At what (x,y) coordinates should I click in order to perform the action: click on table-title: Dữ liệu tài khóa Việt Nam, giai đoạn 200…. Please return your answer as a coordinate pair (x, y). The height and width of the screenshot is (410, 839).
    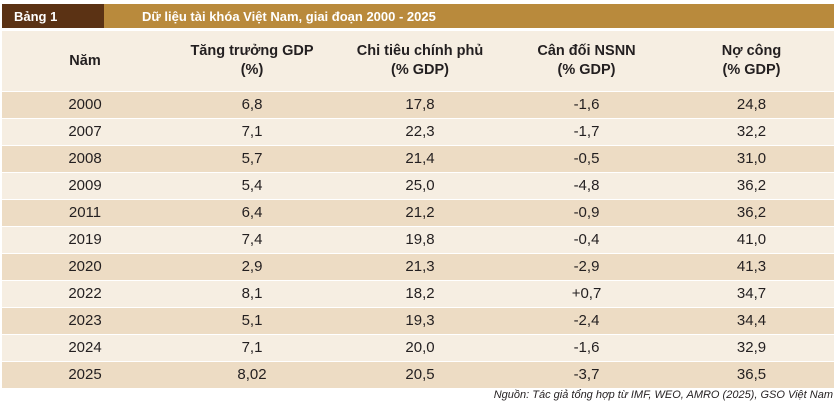
    Looking at the image, I should click on (469, 16).